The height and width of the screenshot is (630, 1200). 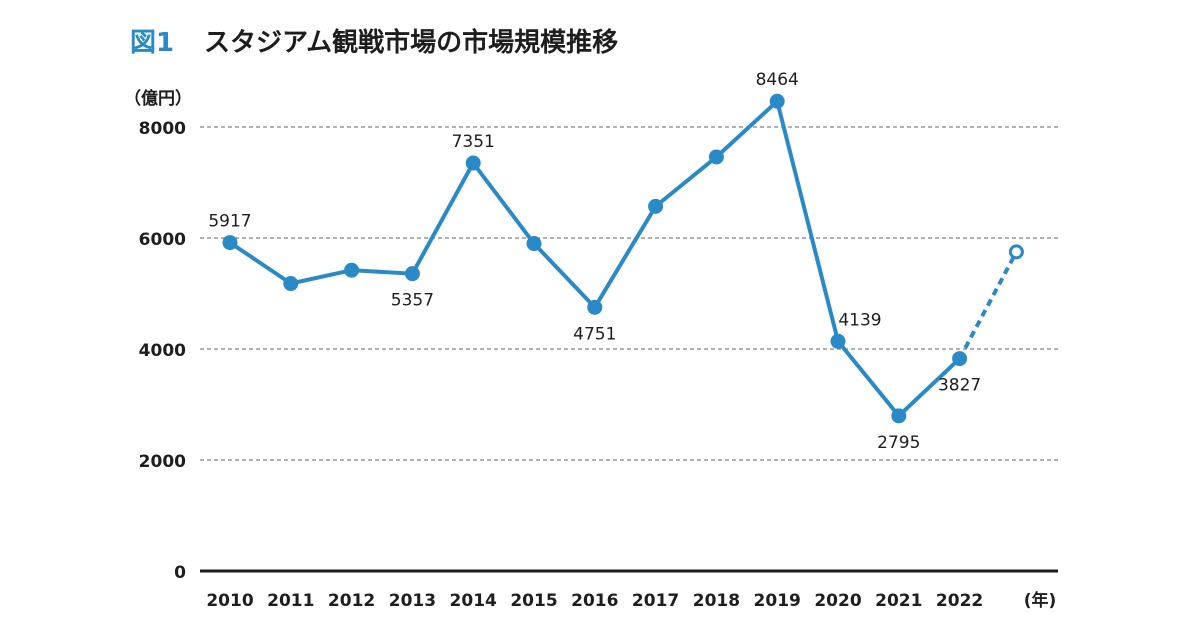 What do you see at coordinates (655, 601) in the screenshot?
I see `x-tick-label-2017: 2017` at bounding box center [655, 601].